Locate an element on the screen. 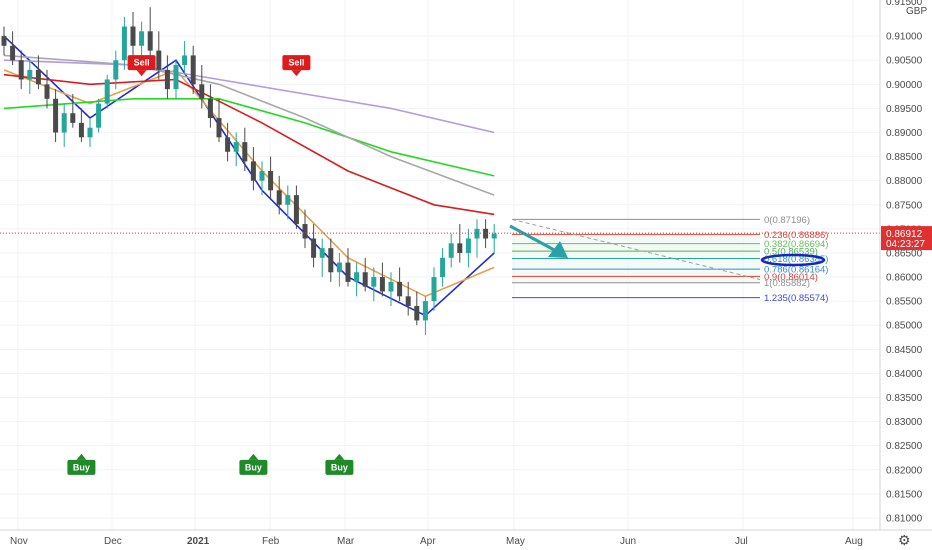 The height and width of the screenshot is (550, 932). y-tick-label: 0.90000 is located at coordinates (904, 85).